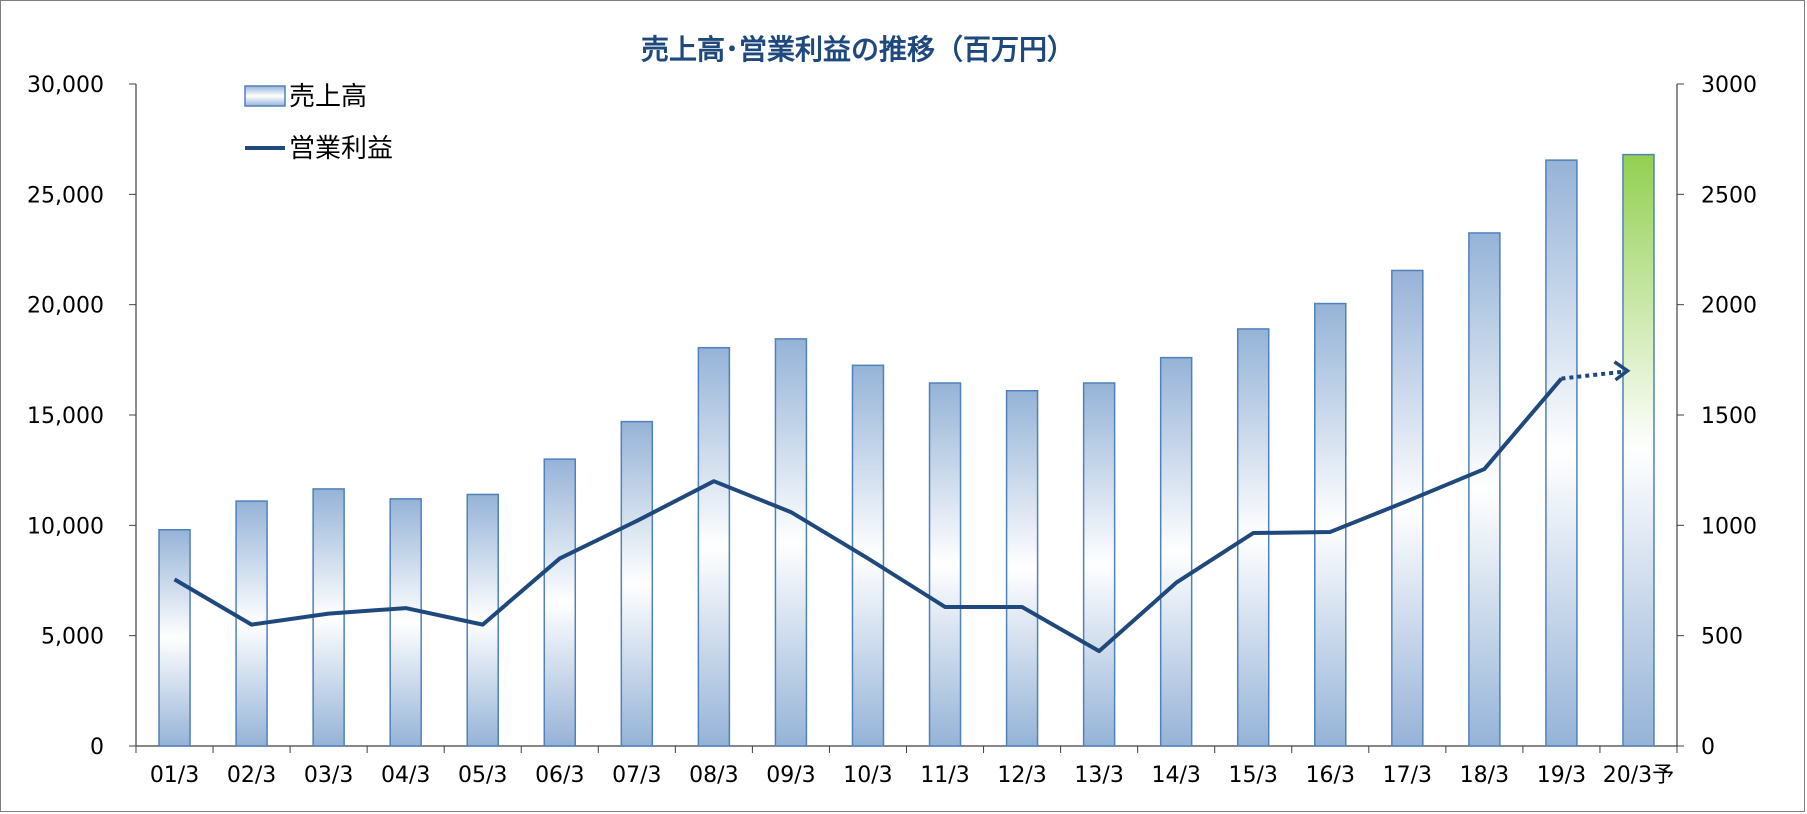  Describe the element at coordinates (341, 149) in the screenshot. I see `legend-label-profit: 営業利益` at that location.